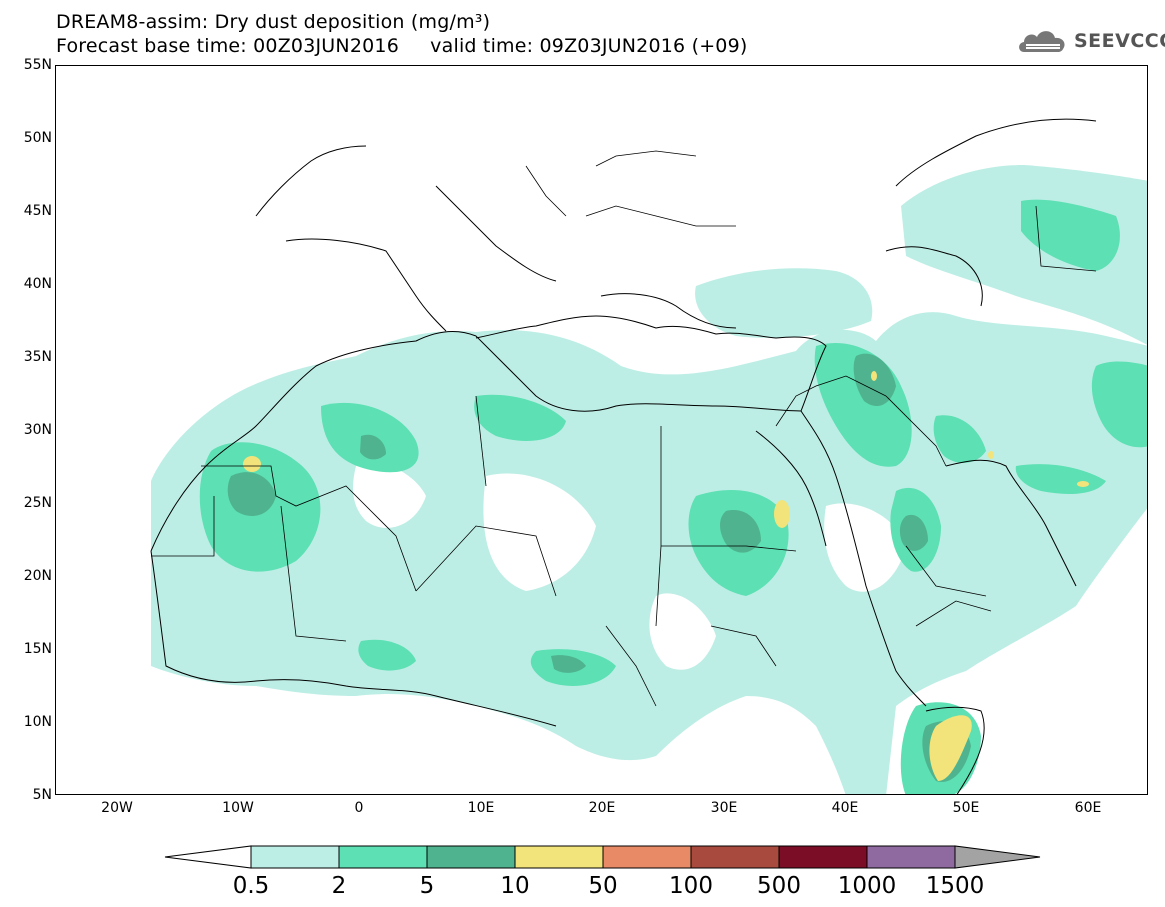  I want to click on colorbar-label-1500: 1500, so click(955, 886).